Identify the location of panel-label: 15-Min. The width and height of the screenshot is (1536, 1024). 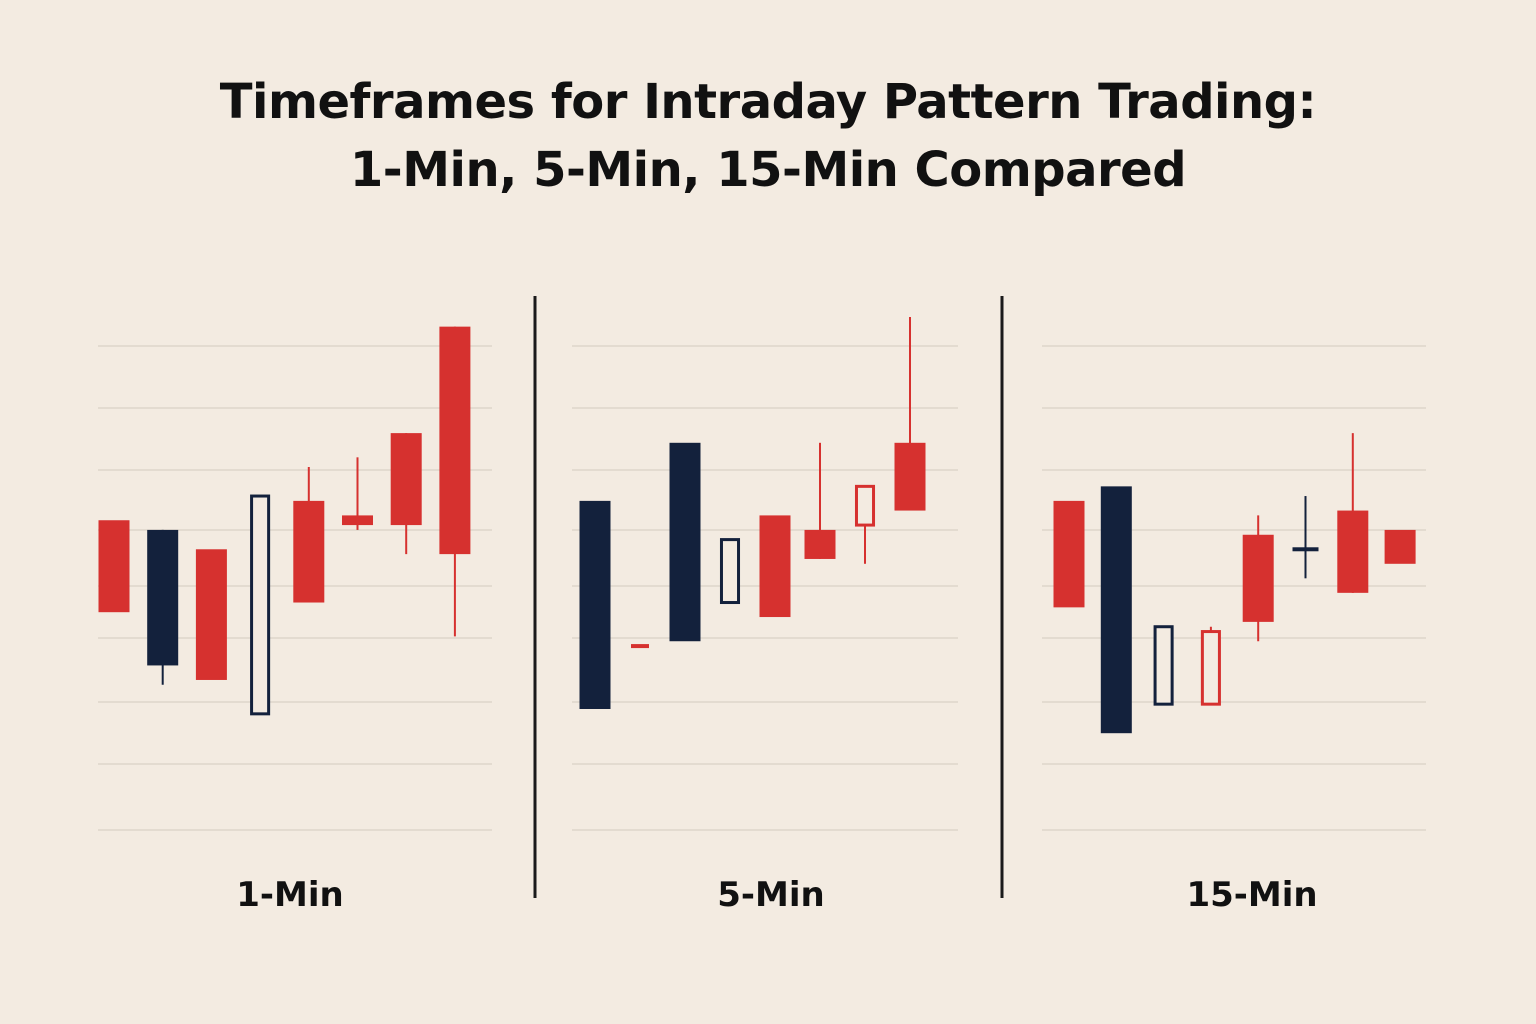
(1251, 895).